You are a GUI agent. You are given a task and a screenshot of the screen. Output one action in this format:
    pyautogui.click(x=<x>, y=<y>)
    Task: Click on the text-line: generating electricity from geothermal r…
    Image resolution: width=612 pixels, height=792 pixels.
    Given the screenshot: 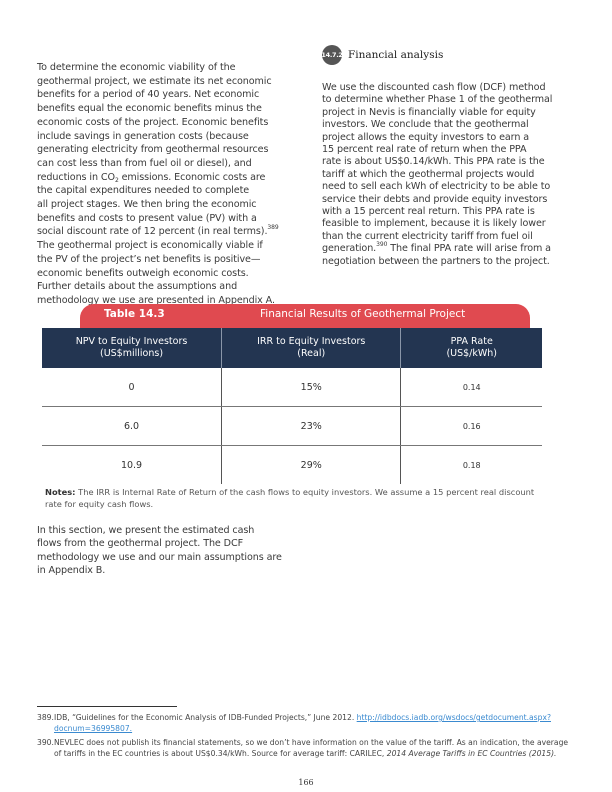 What is the action you would take?
    pyautogui.click(x=153, y=150)
    